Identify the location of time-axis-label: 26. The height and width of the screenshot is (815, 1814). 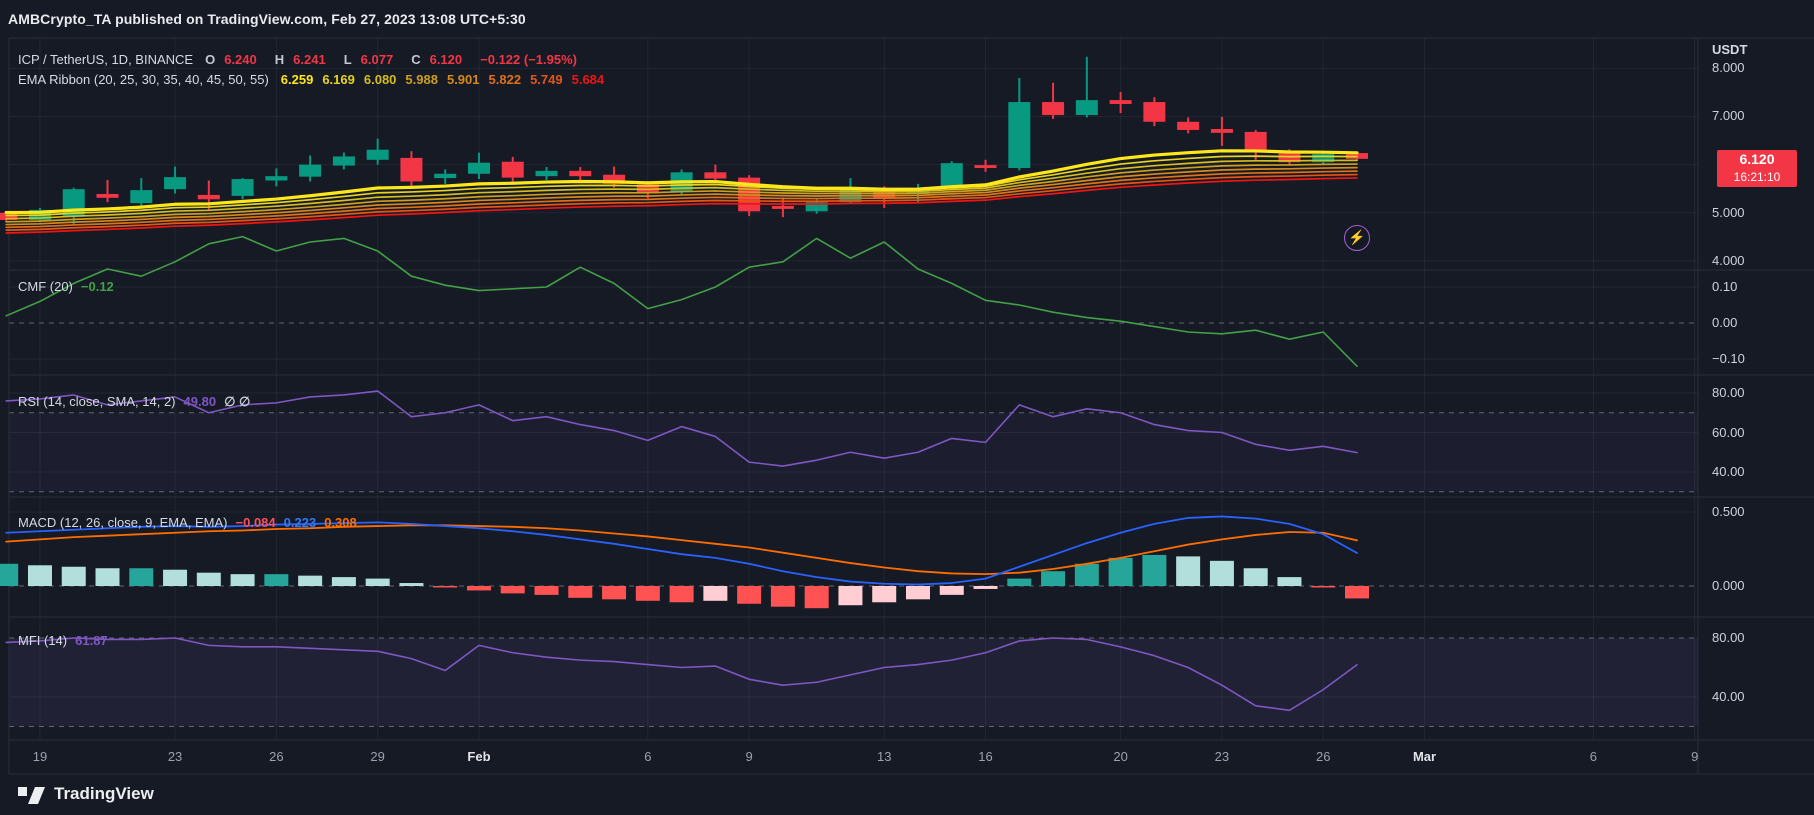
(1323, 756).